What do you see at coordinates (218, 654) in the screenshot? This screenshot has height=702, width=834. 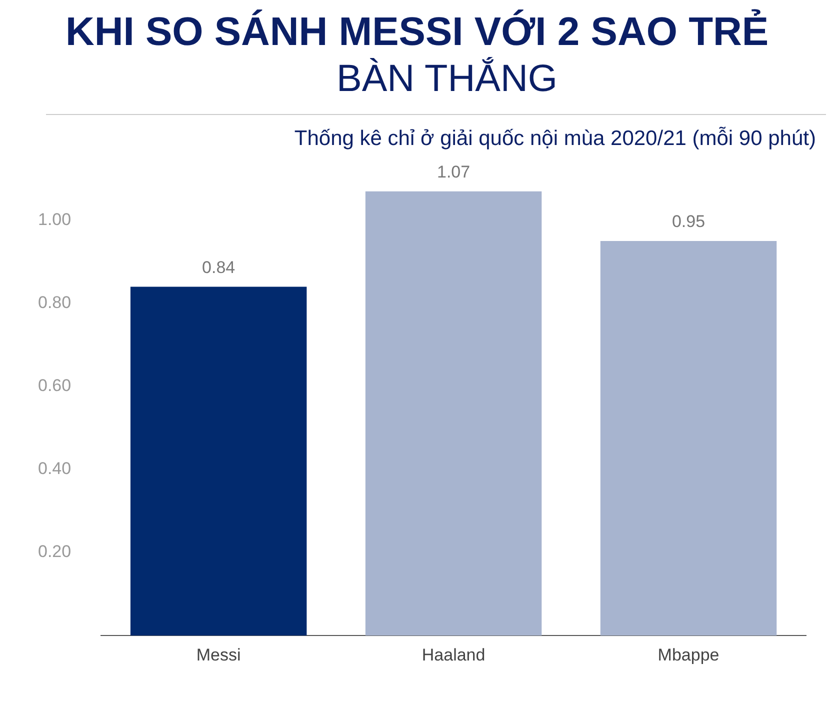 I see `x-tick-label: Messi` at bounding box center [218, 654].